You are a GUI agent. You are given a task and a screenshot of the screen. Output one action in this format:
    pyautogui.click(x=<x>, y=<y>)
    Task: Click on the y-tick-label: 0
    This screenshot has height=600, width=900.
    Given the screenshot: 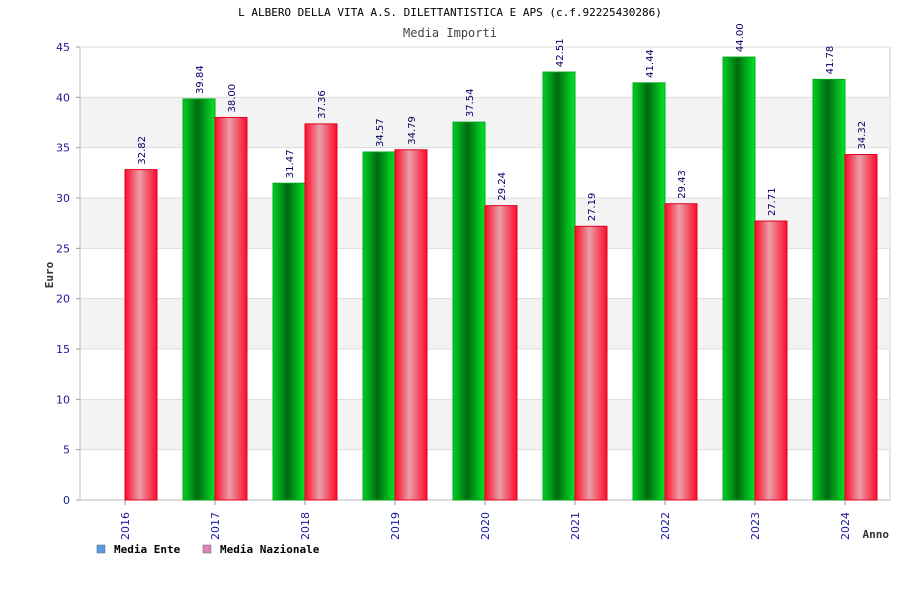 What is the action you would take?
    pyautogui.click(x=66, y=500)
    